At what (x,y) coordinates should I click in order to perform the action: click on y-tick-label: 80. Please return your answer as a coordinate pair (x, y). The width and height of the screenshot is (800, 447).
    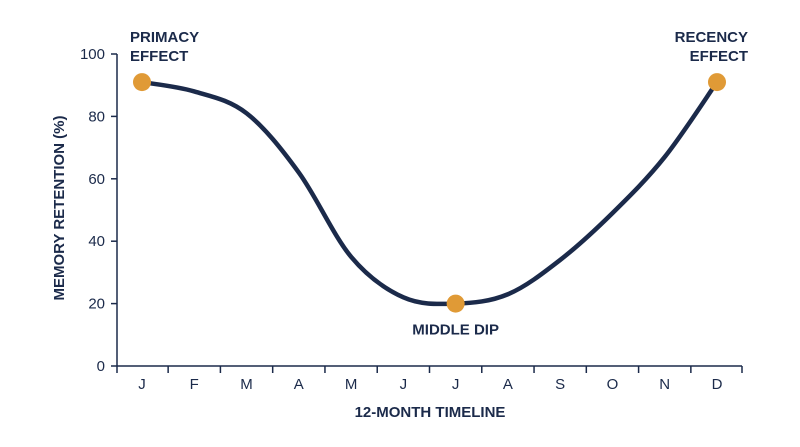
    Looking at the image, I should click on (96, 116).